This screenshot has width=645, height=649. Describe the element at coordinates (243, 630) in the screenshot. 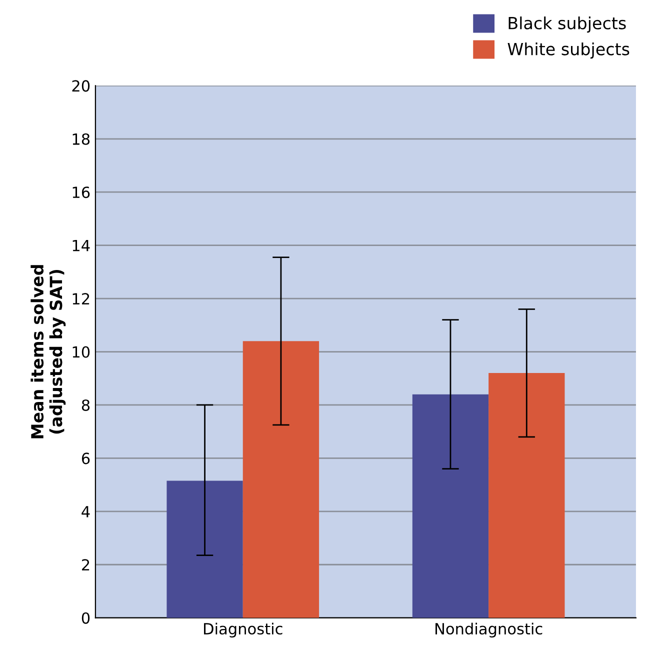

I see `x-tick-label: Diagnostic` at that location.